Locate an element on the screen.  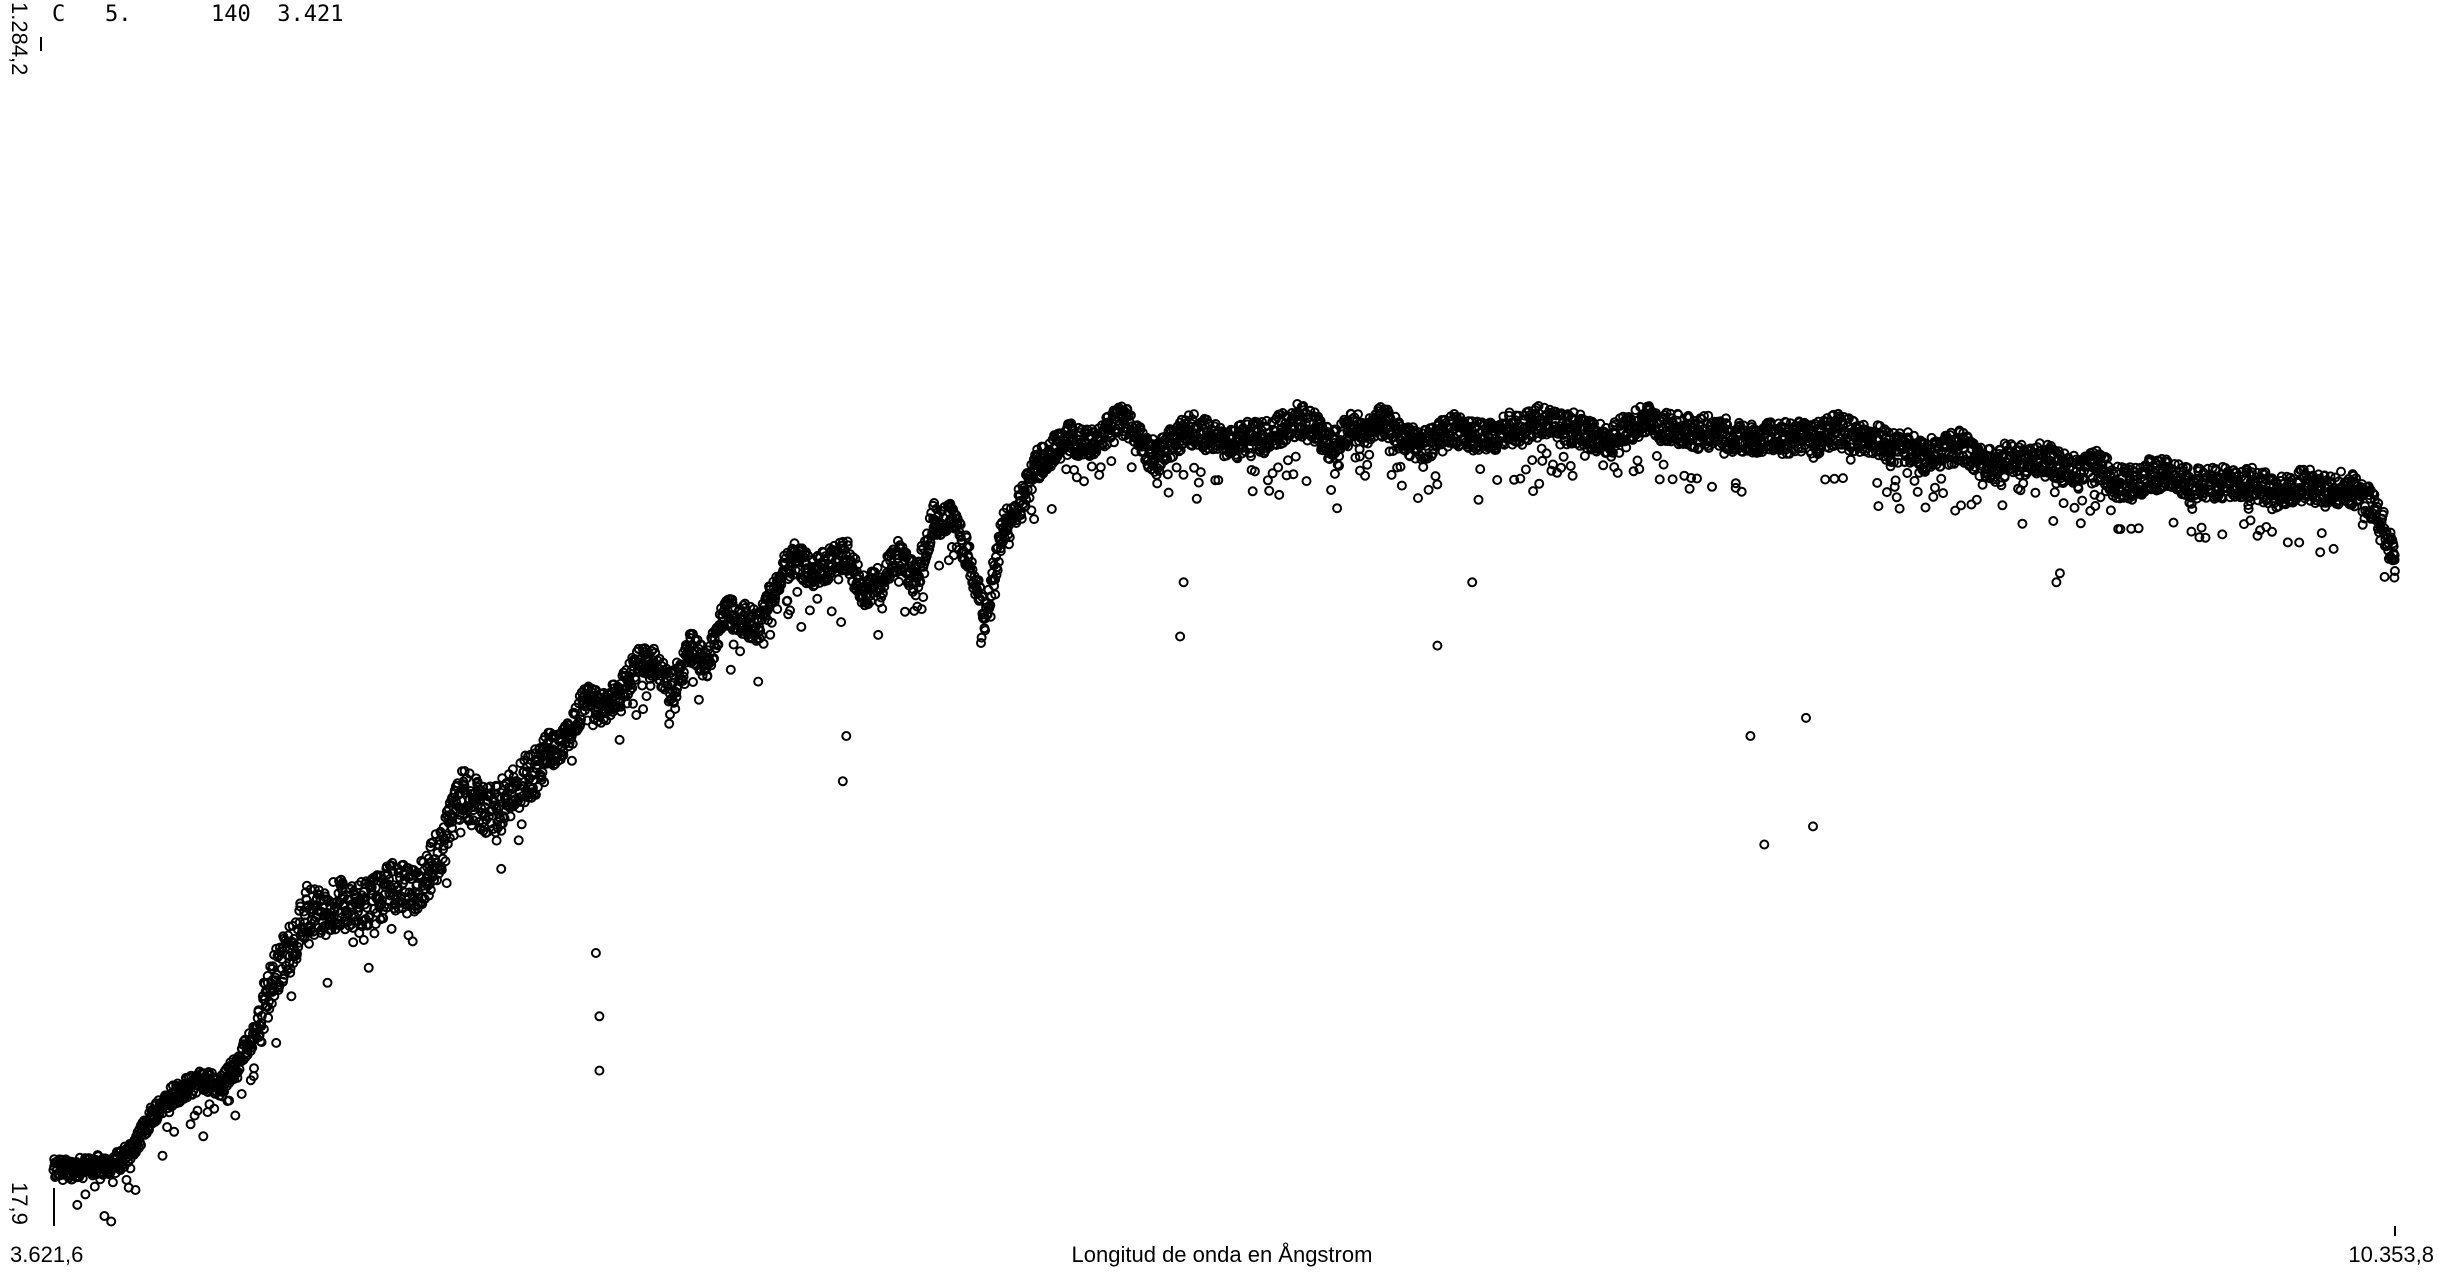
header-value-2: 140 is located at coordinates (230, 14).